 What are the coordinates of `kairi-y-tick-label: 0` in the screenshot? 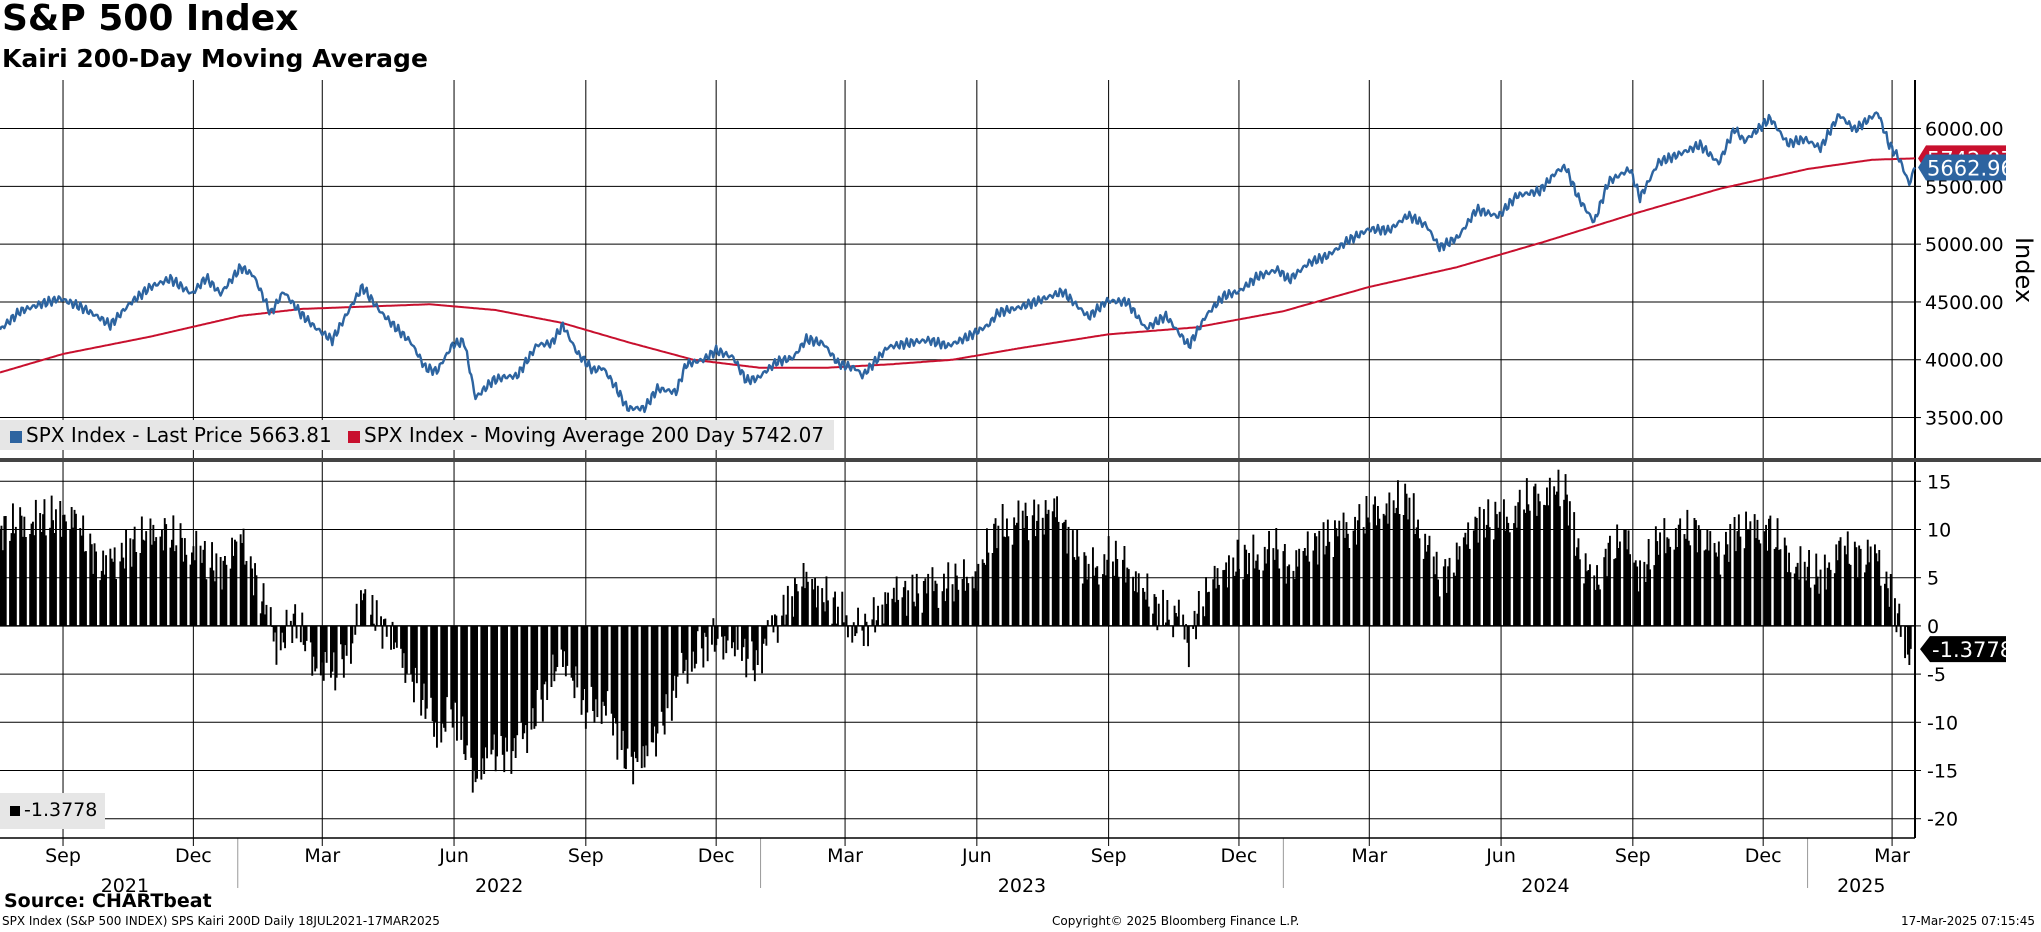 It's located at (1933, 627).